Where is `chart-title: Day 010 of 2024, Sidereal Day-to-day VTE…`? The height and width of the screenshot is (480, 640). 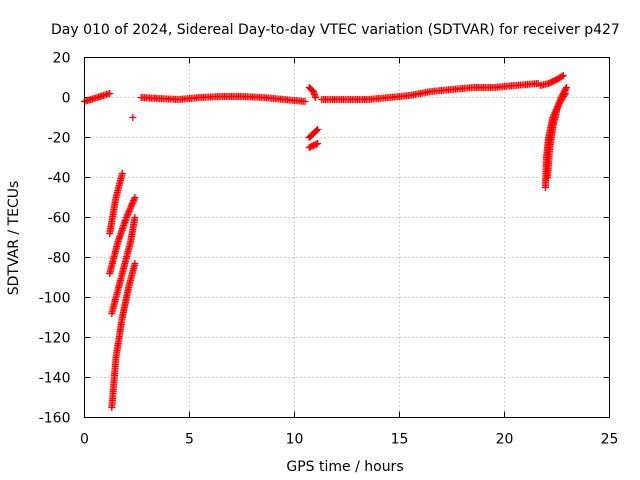 chart-title: Day 010 of 2024, Sidereal Day-to-day VTE… is located at coordinates (335, 30).